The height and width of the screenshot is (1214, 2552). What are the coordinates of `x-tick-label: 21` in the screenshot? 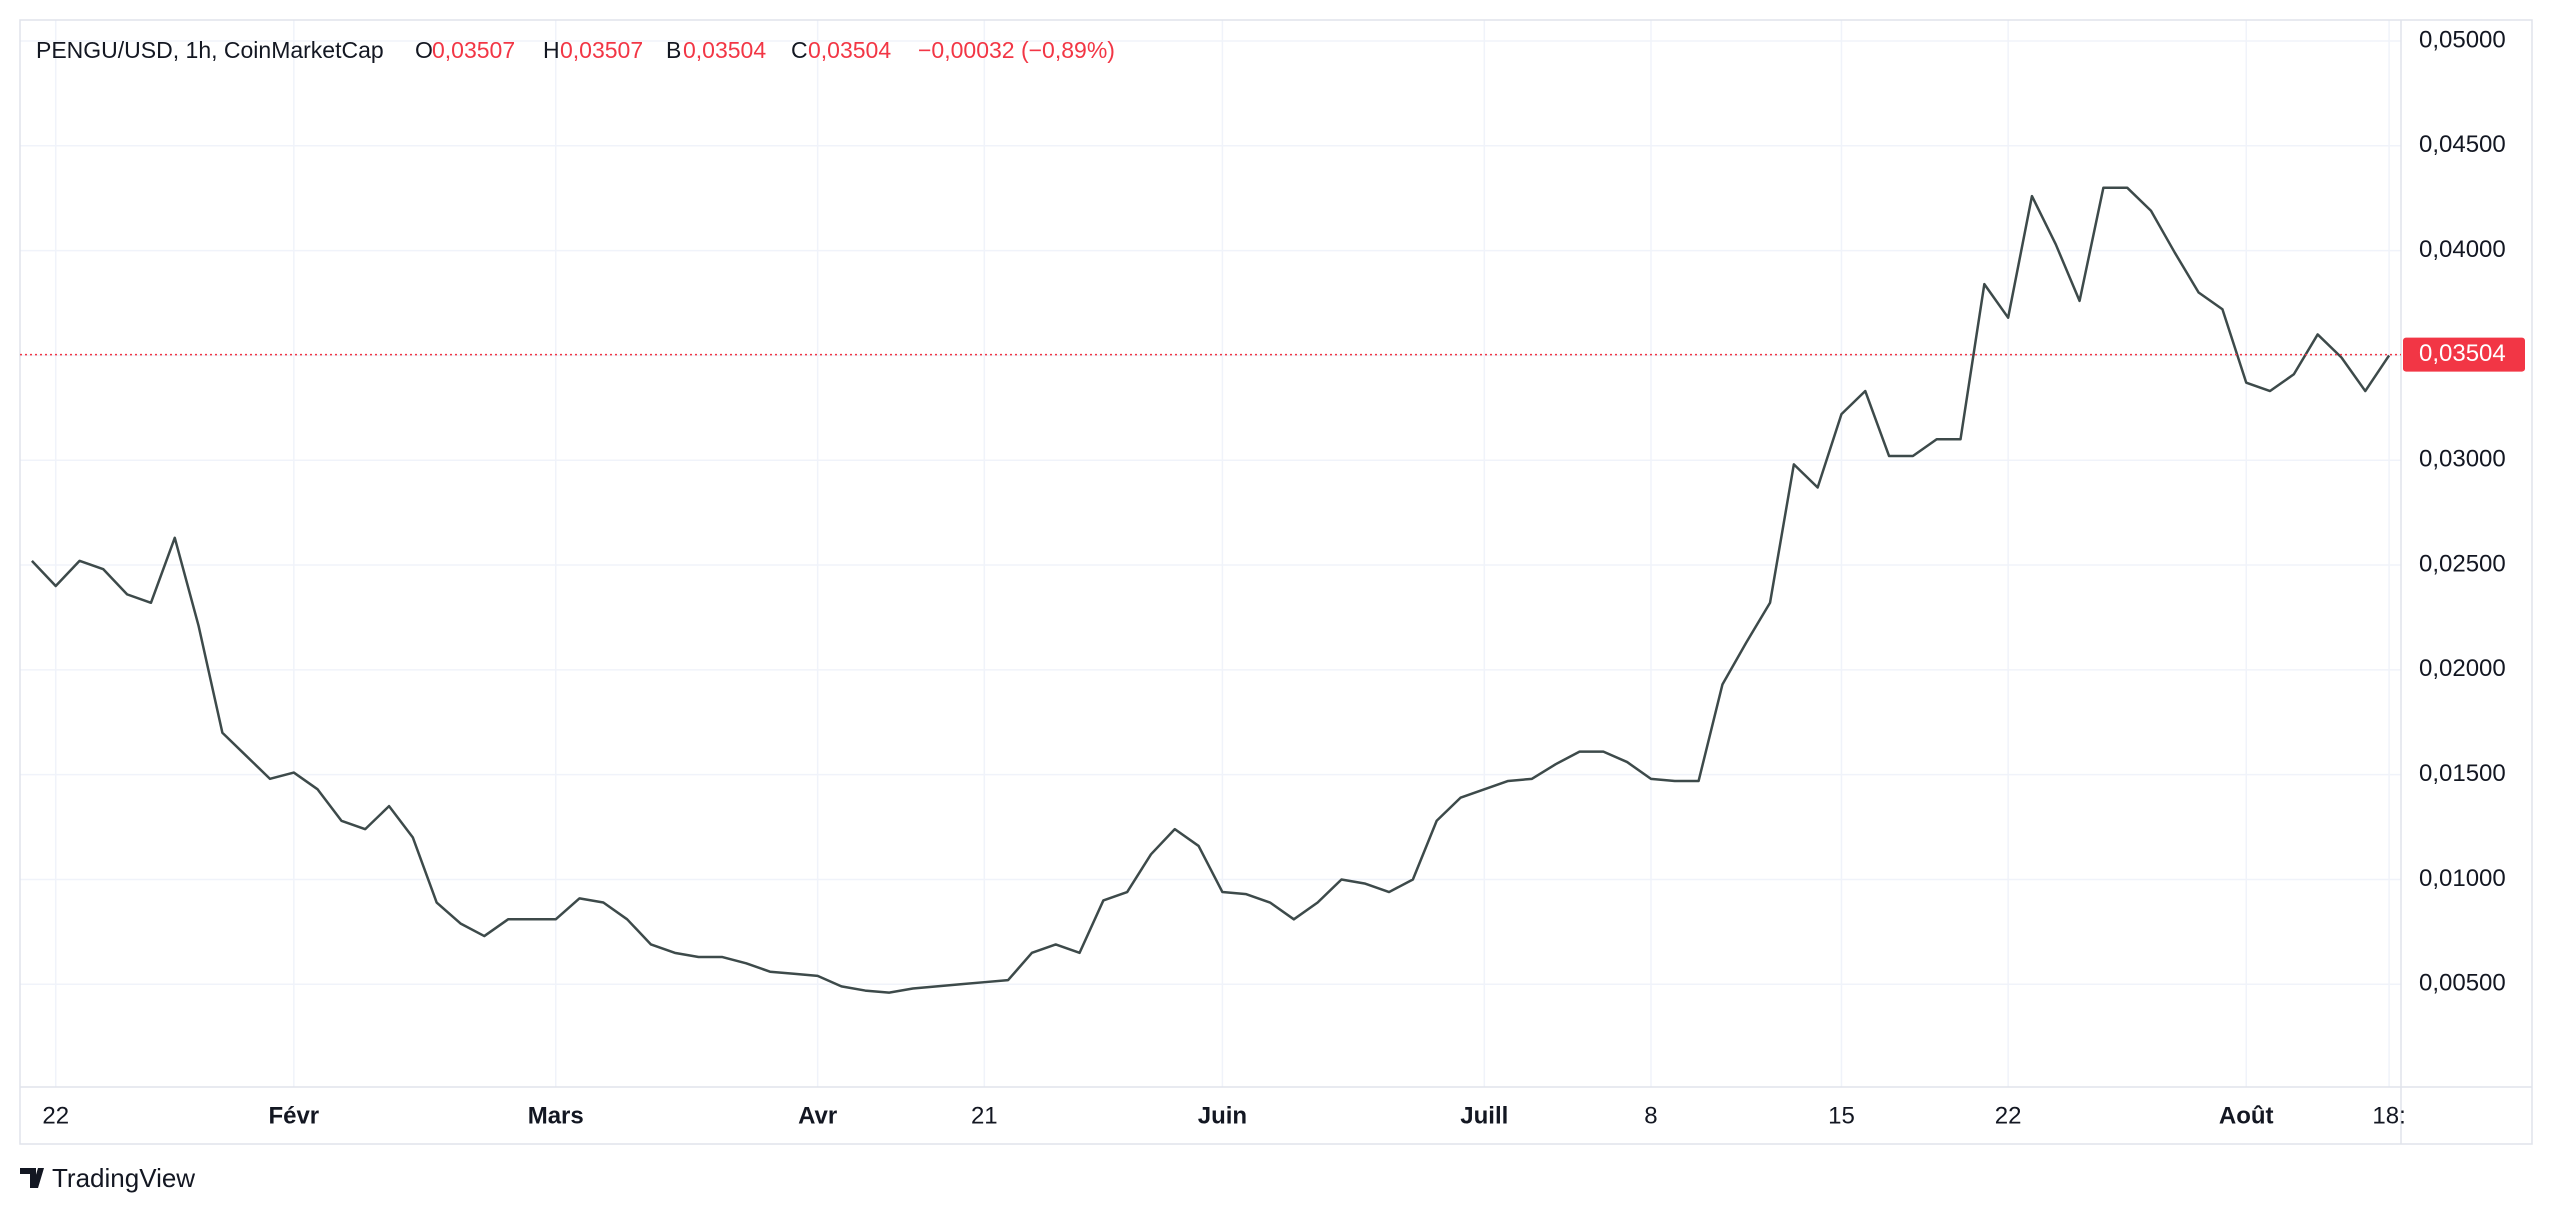 It's located at (984, 1115).